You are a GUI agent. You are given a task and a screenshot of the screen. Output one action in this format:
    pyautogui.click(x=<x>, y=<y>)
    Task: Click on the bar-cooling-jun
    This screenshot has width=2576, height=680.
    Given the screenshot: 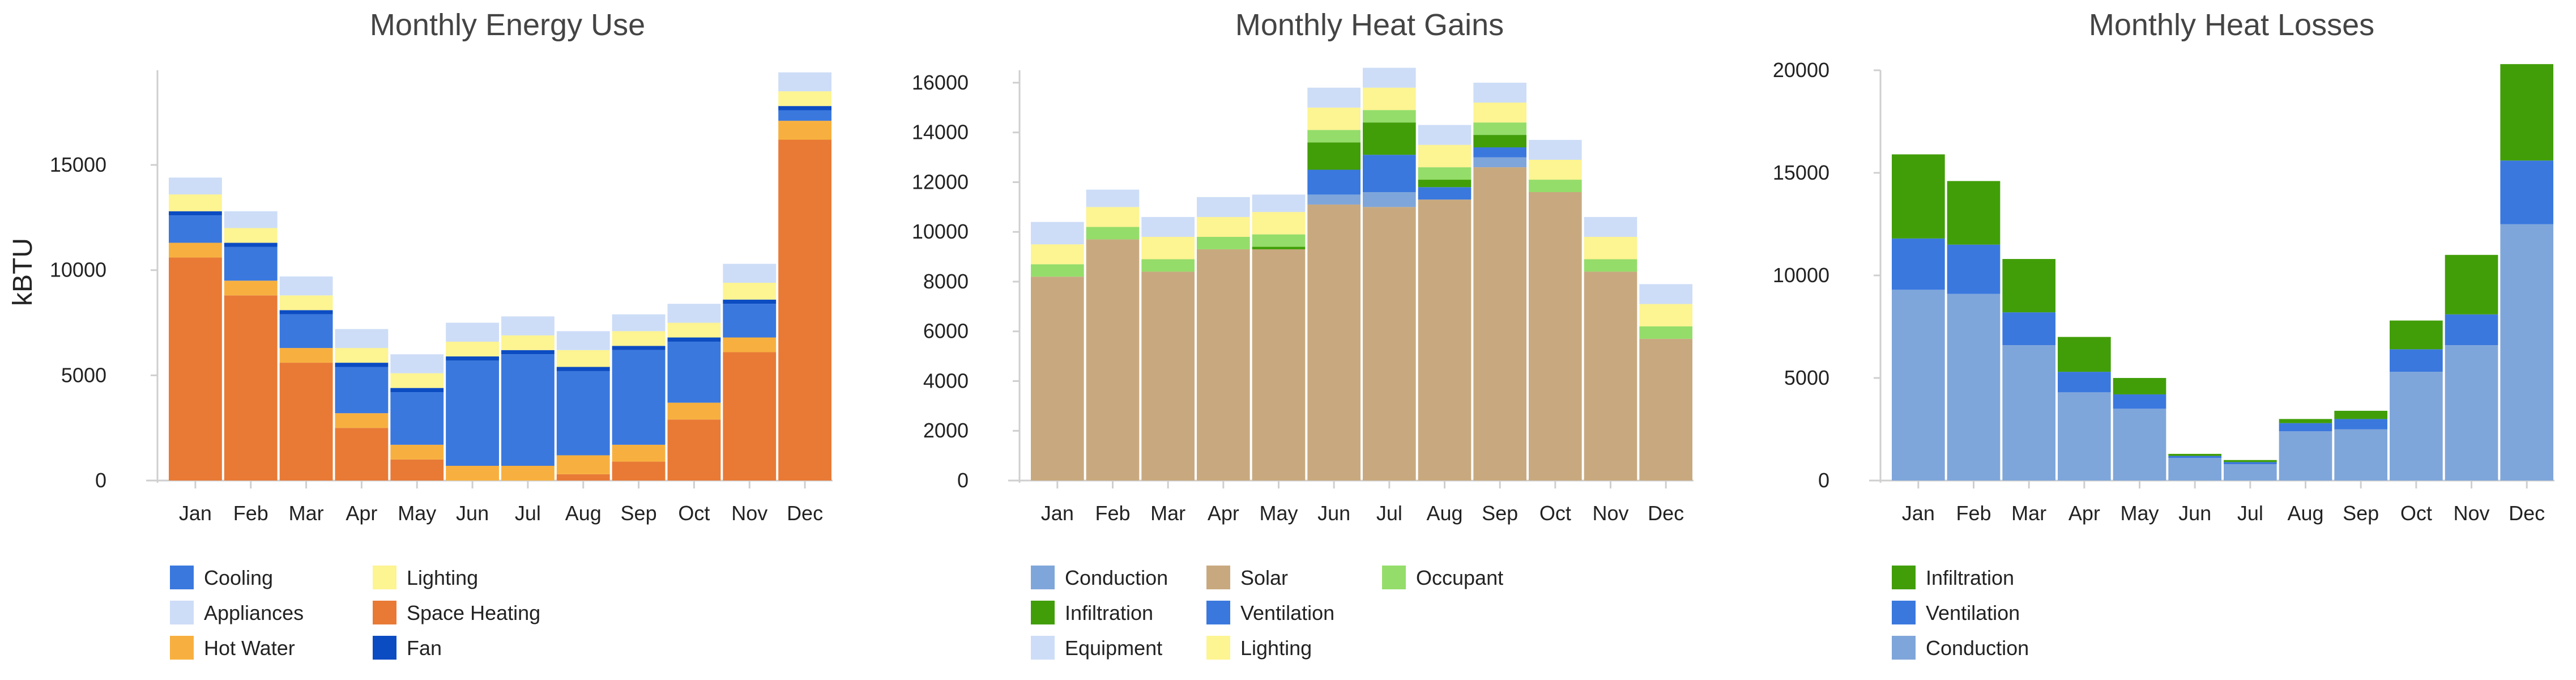 What is the action you would take?
    pyautogui.click(x=472, y=413)
    